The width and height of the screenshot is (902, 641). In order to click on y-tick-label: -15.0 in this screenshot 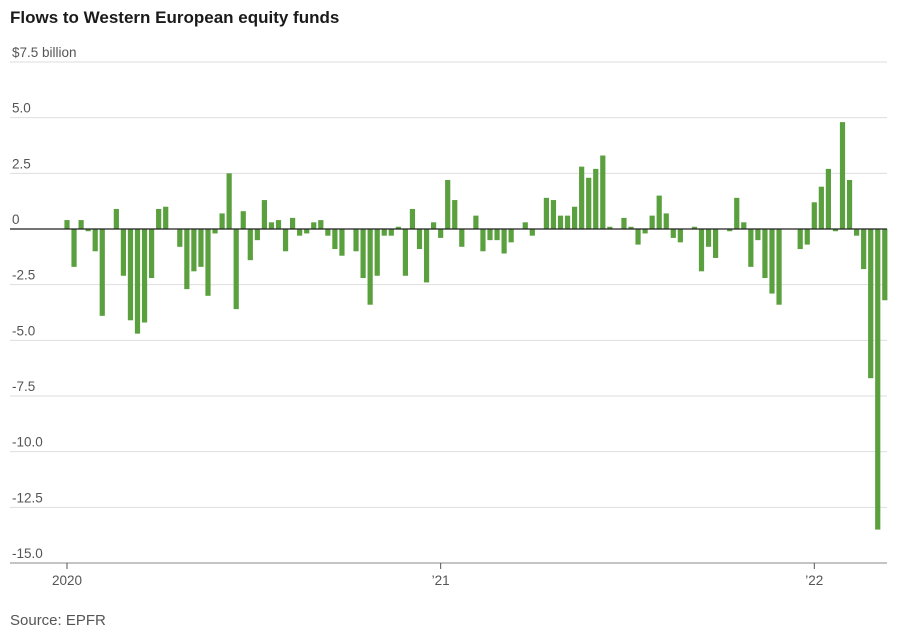, I will do `click(27, 553)`.